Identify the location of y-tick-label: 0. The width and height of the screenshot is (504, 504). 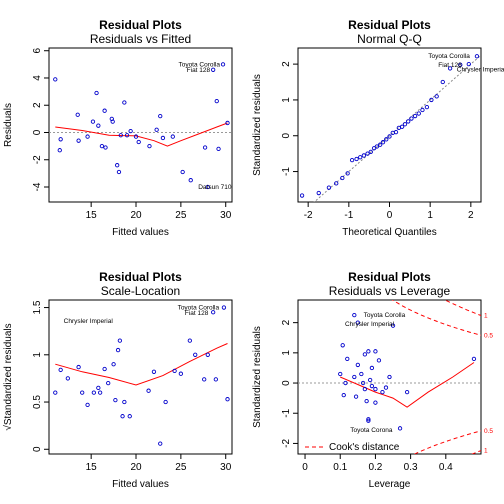
(37, 132).